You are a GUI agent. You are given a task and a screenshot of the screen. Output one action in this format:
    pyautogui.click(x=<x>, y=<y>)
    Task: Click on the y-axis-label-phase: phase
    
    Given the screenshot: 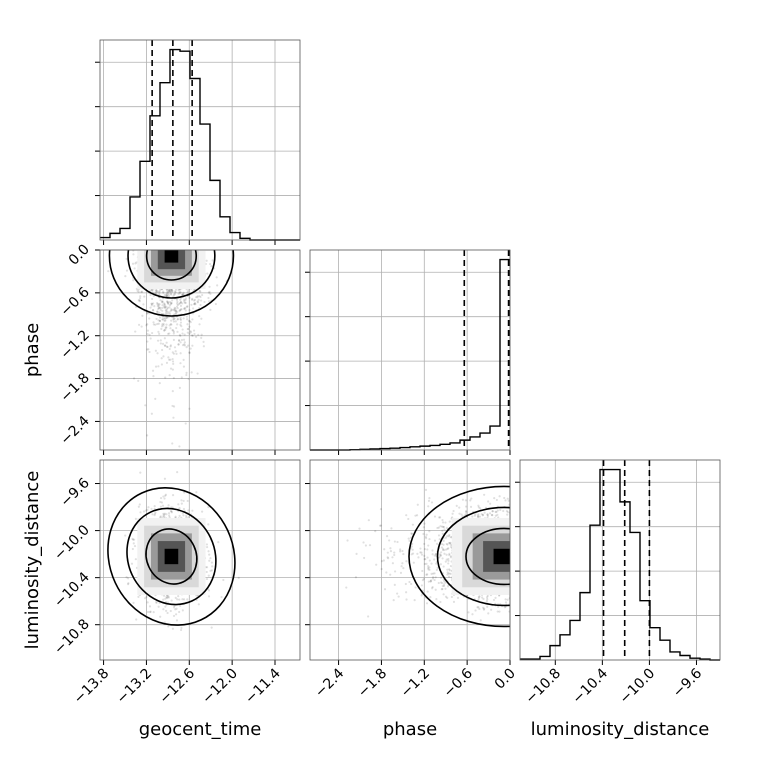 What is the action you would take?
    pyautogui.click(x=32, y=350)
    